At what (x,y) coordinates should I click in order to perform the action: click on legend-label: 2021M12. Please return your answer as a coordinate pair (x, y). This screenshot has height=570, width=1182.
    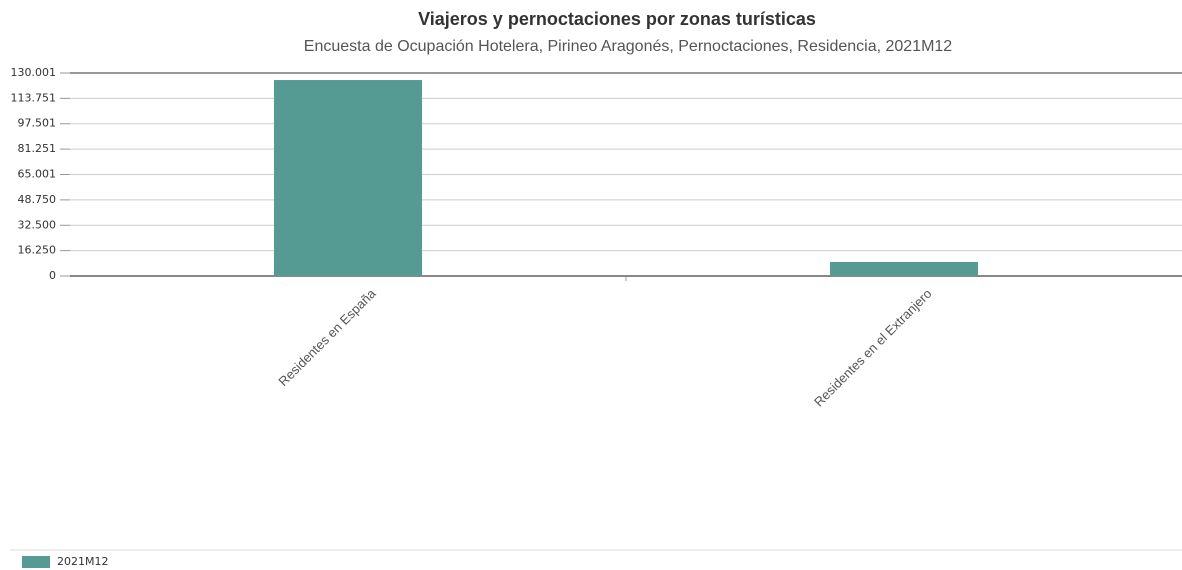
    Looking at the image, I should click on (82, 561).